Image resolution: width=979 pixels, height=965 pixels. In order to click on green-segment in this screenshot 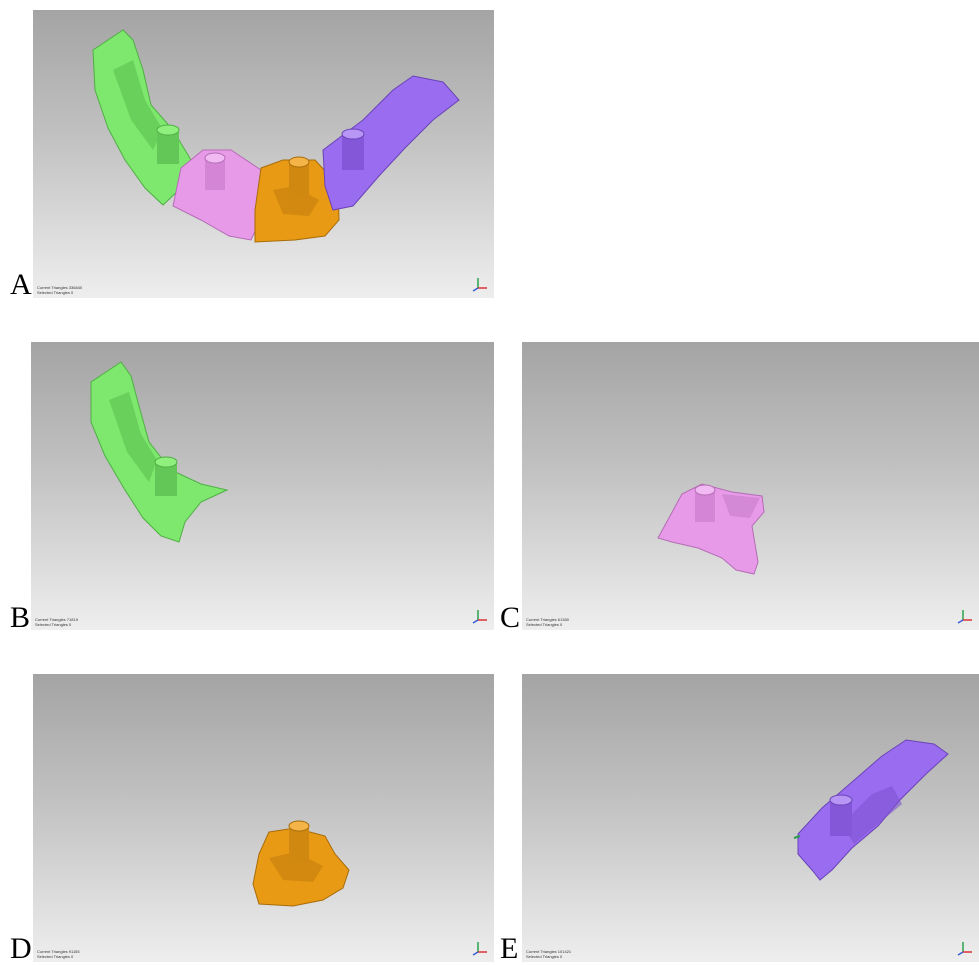, I will do `click(159, 452)`.